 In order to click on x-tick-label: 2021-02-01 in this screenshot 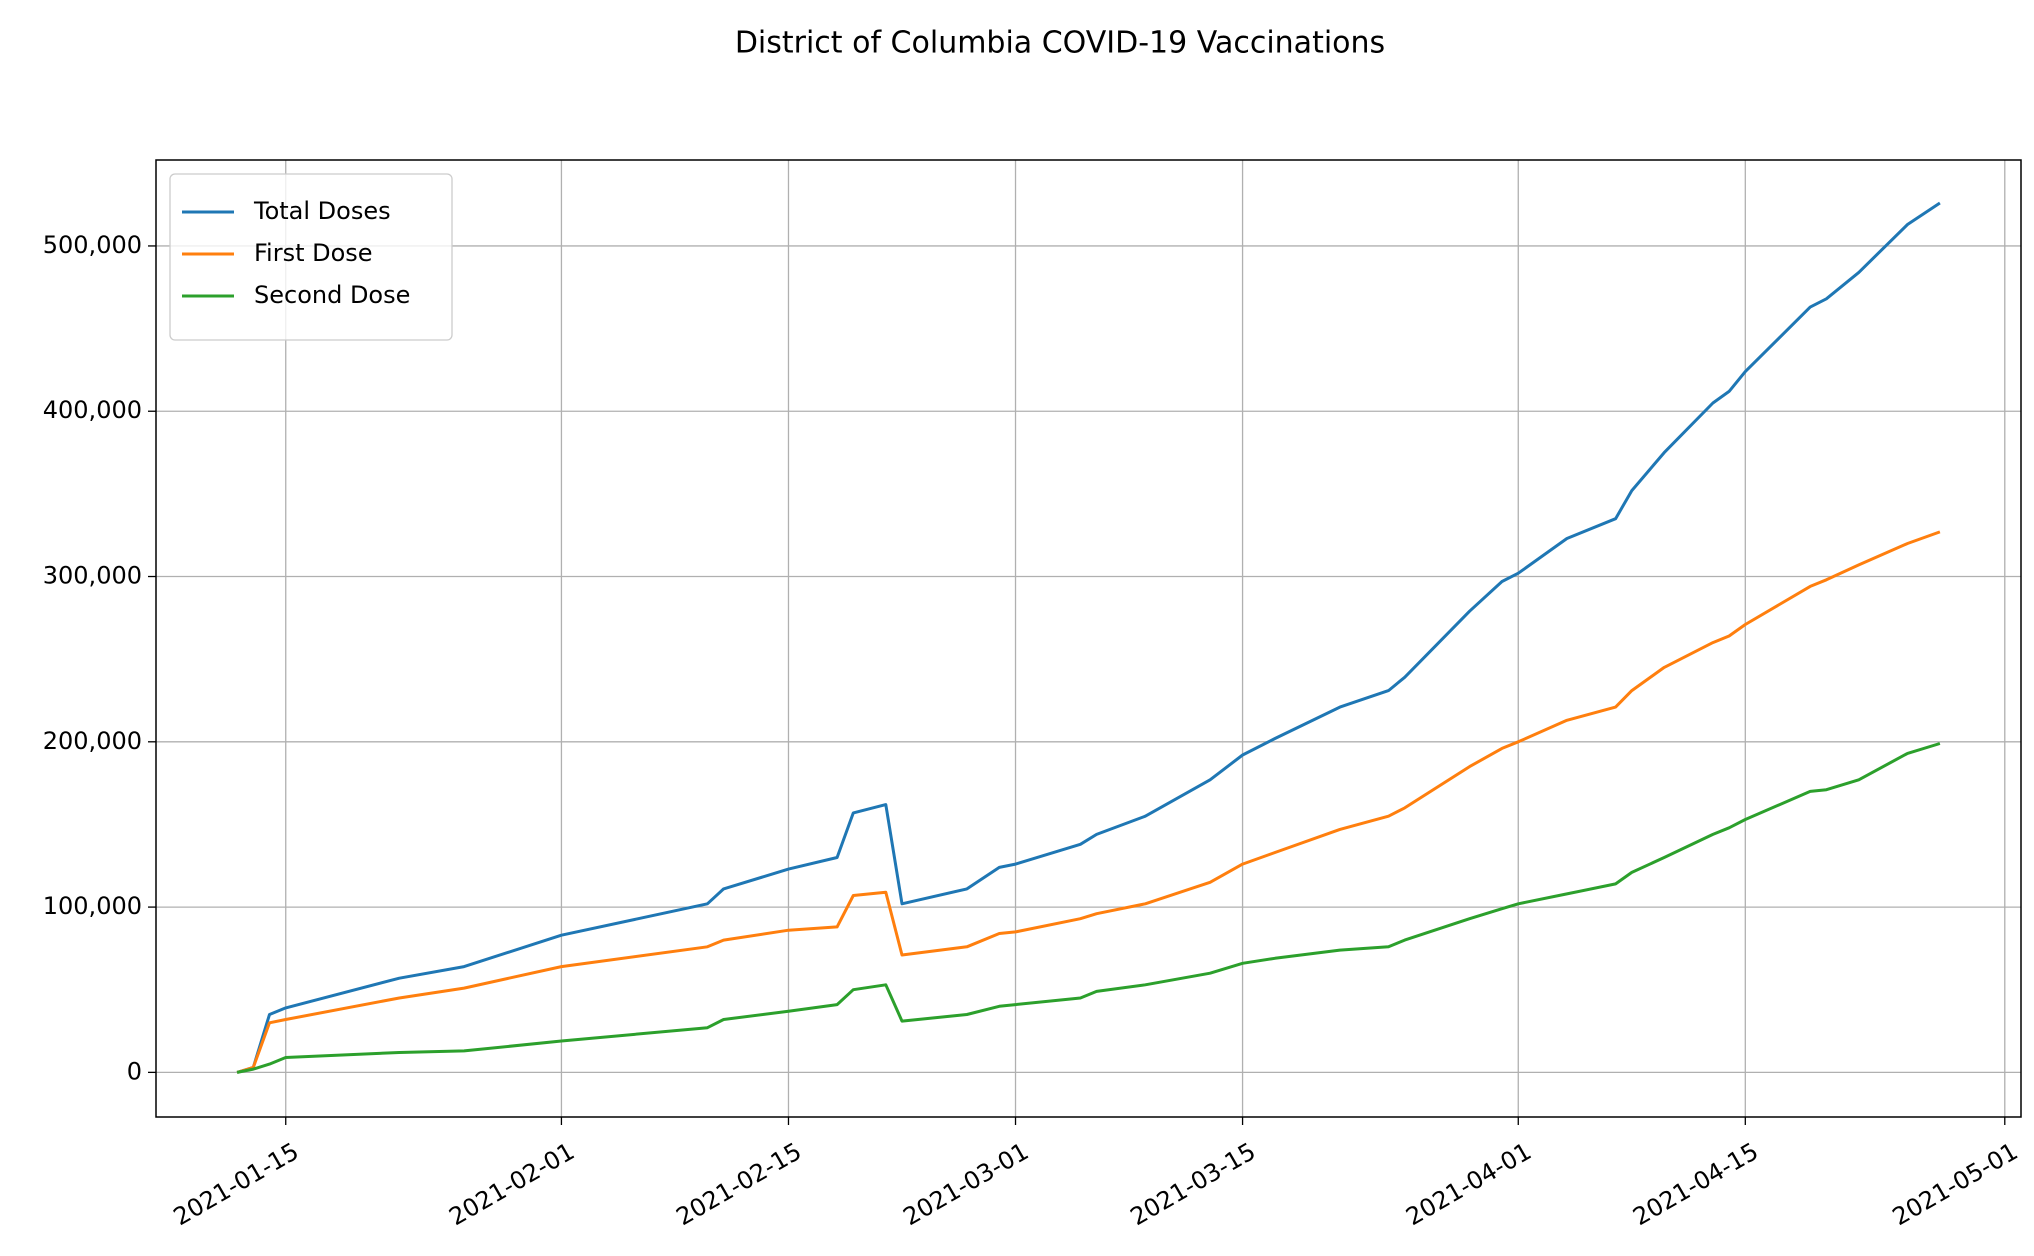, I will do `click(511, 1184)`.